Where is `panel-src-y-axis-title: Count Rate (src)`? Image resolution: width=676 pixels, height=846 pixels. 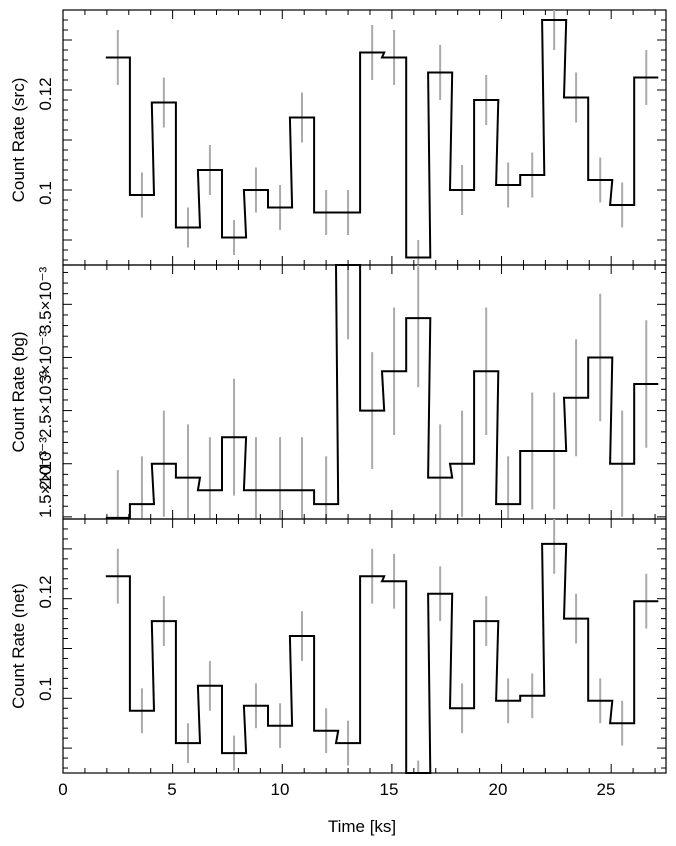
panel-src-y-axis-title: Count Rate (src) is located at coordinates (18, 140).